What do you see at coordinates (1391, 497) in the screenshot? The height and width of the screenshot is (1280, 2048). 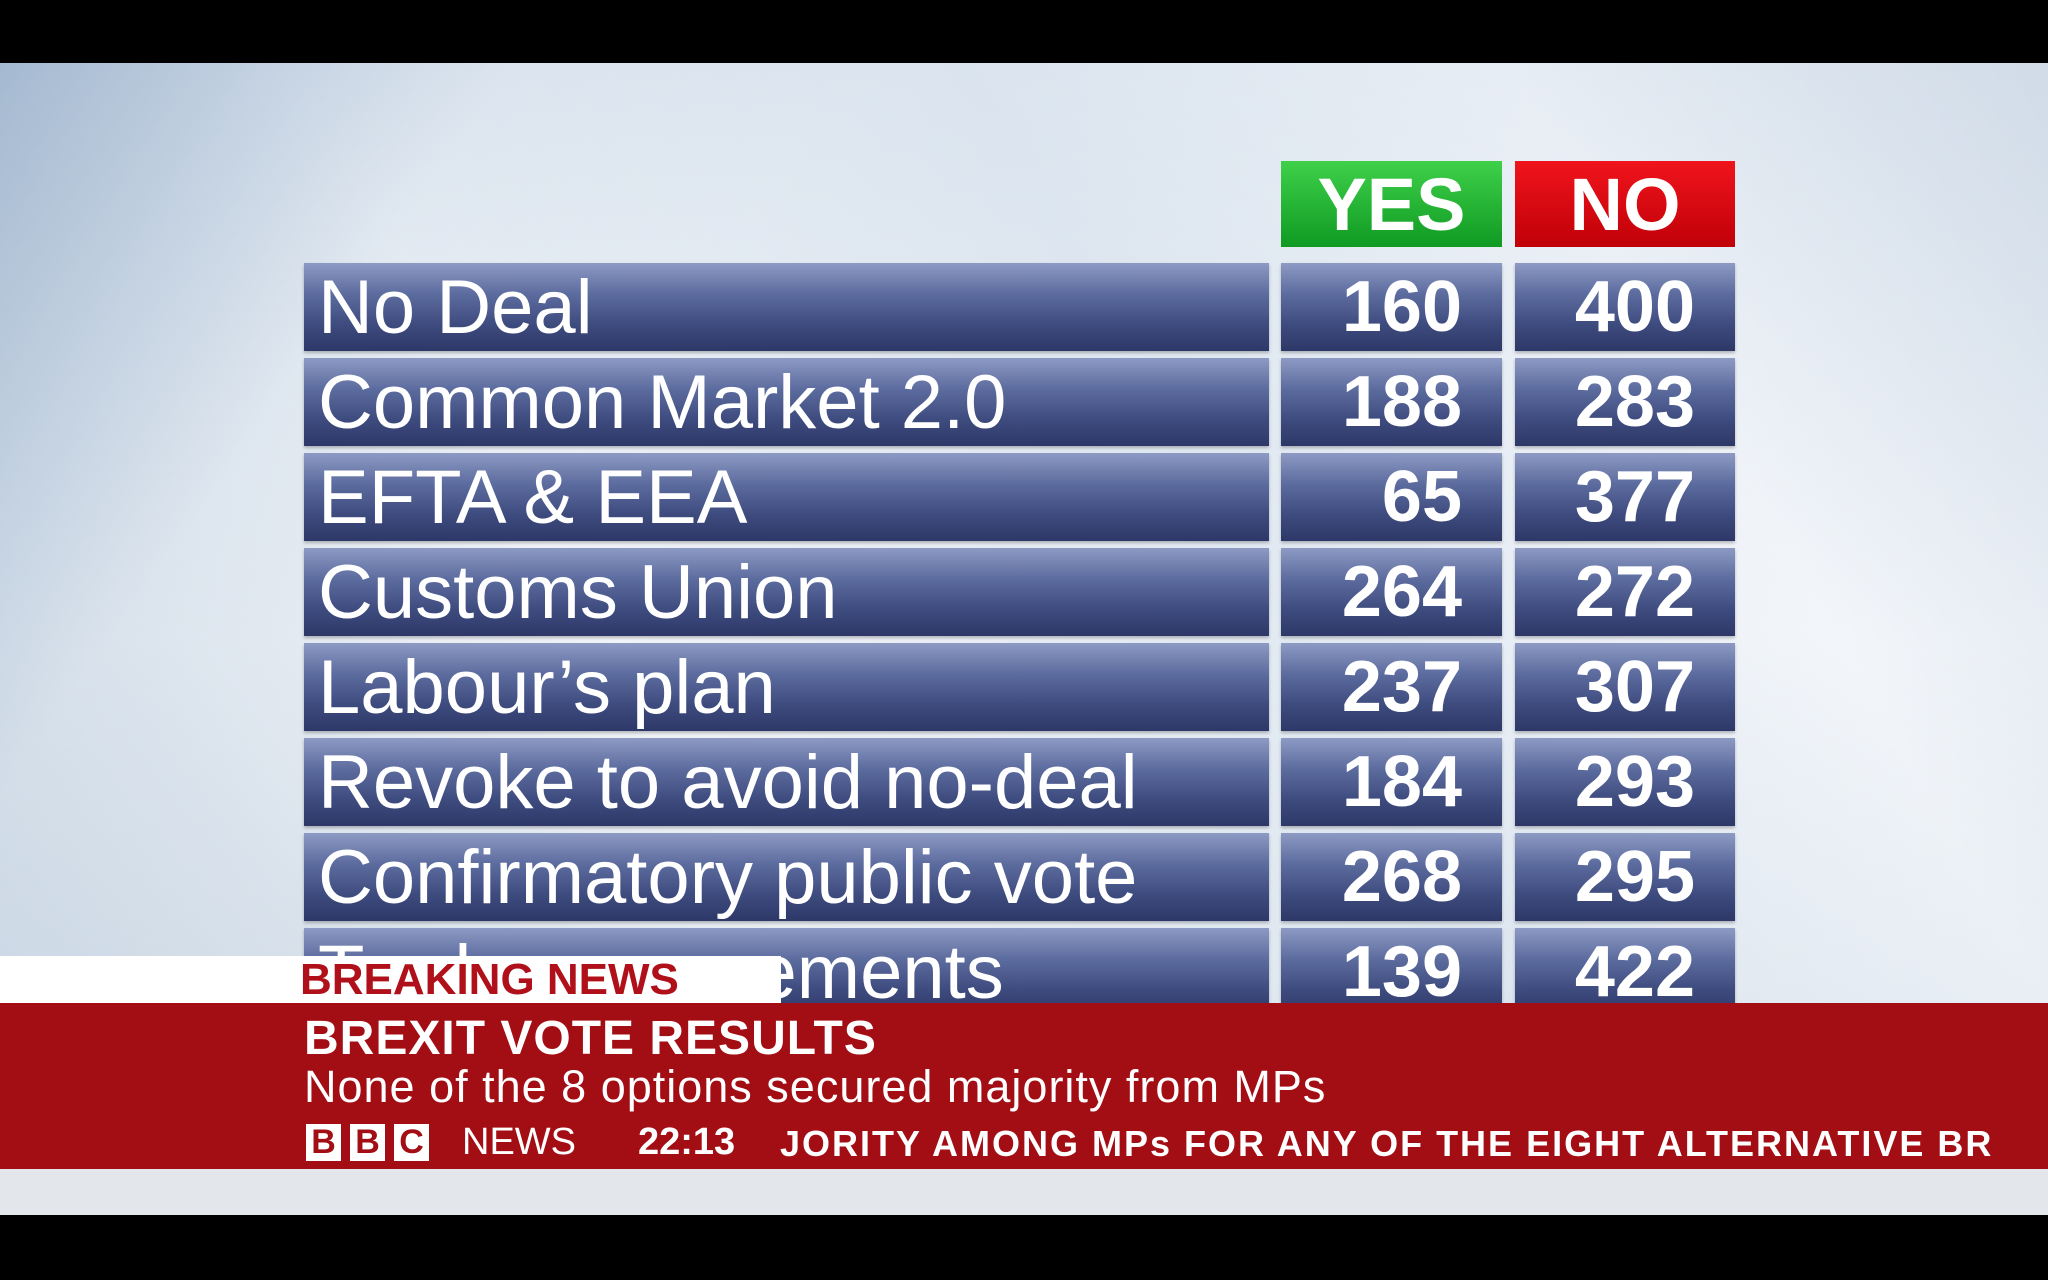 I see `yes-count: 65` at bounding box center [1391, 497].